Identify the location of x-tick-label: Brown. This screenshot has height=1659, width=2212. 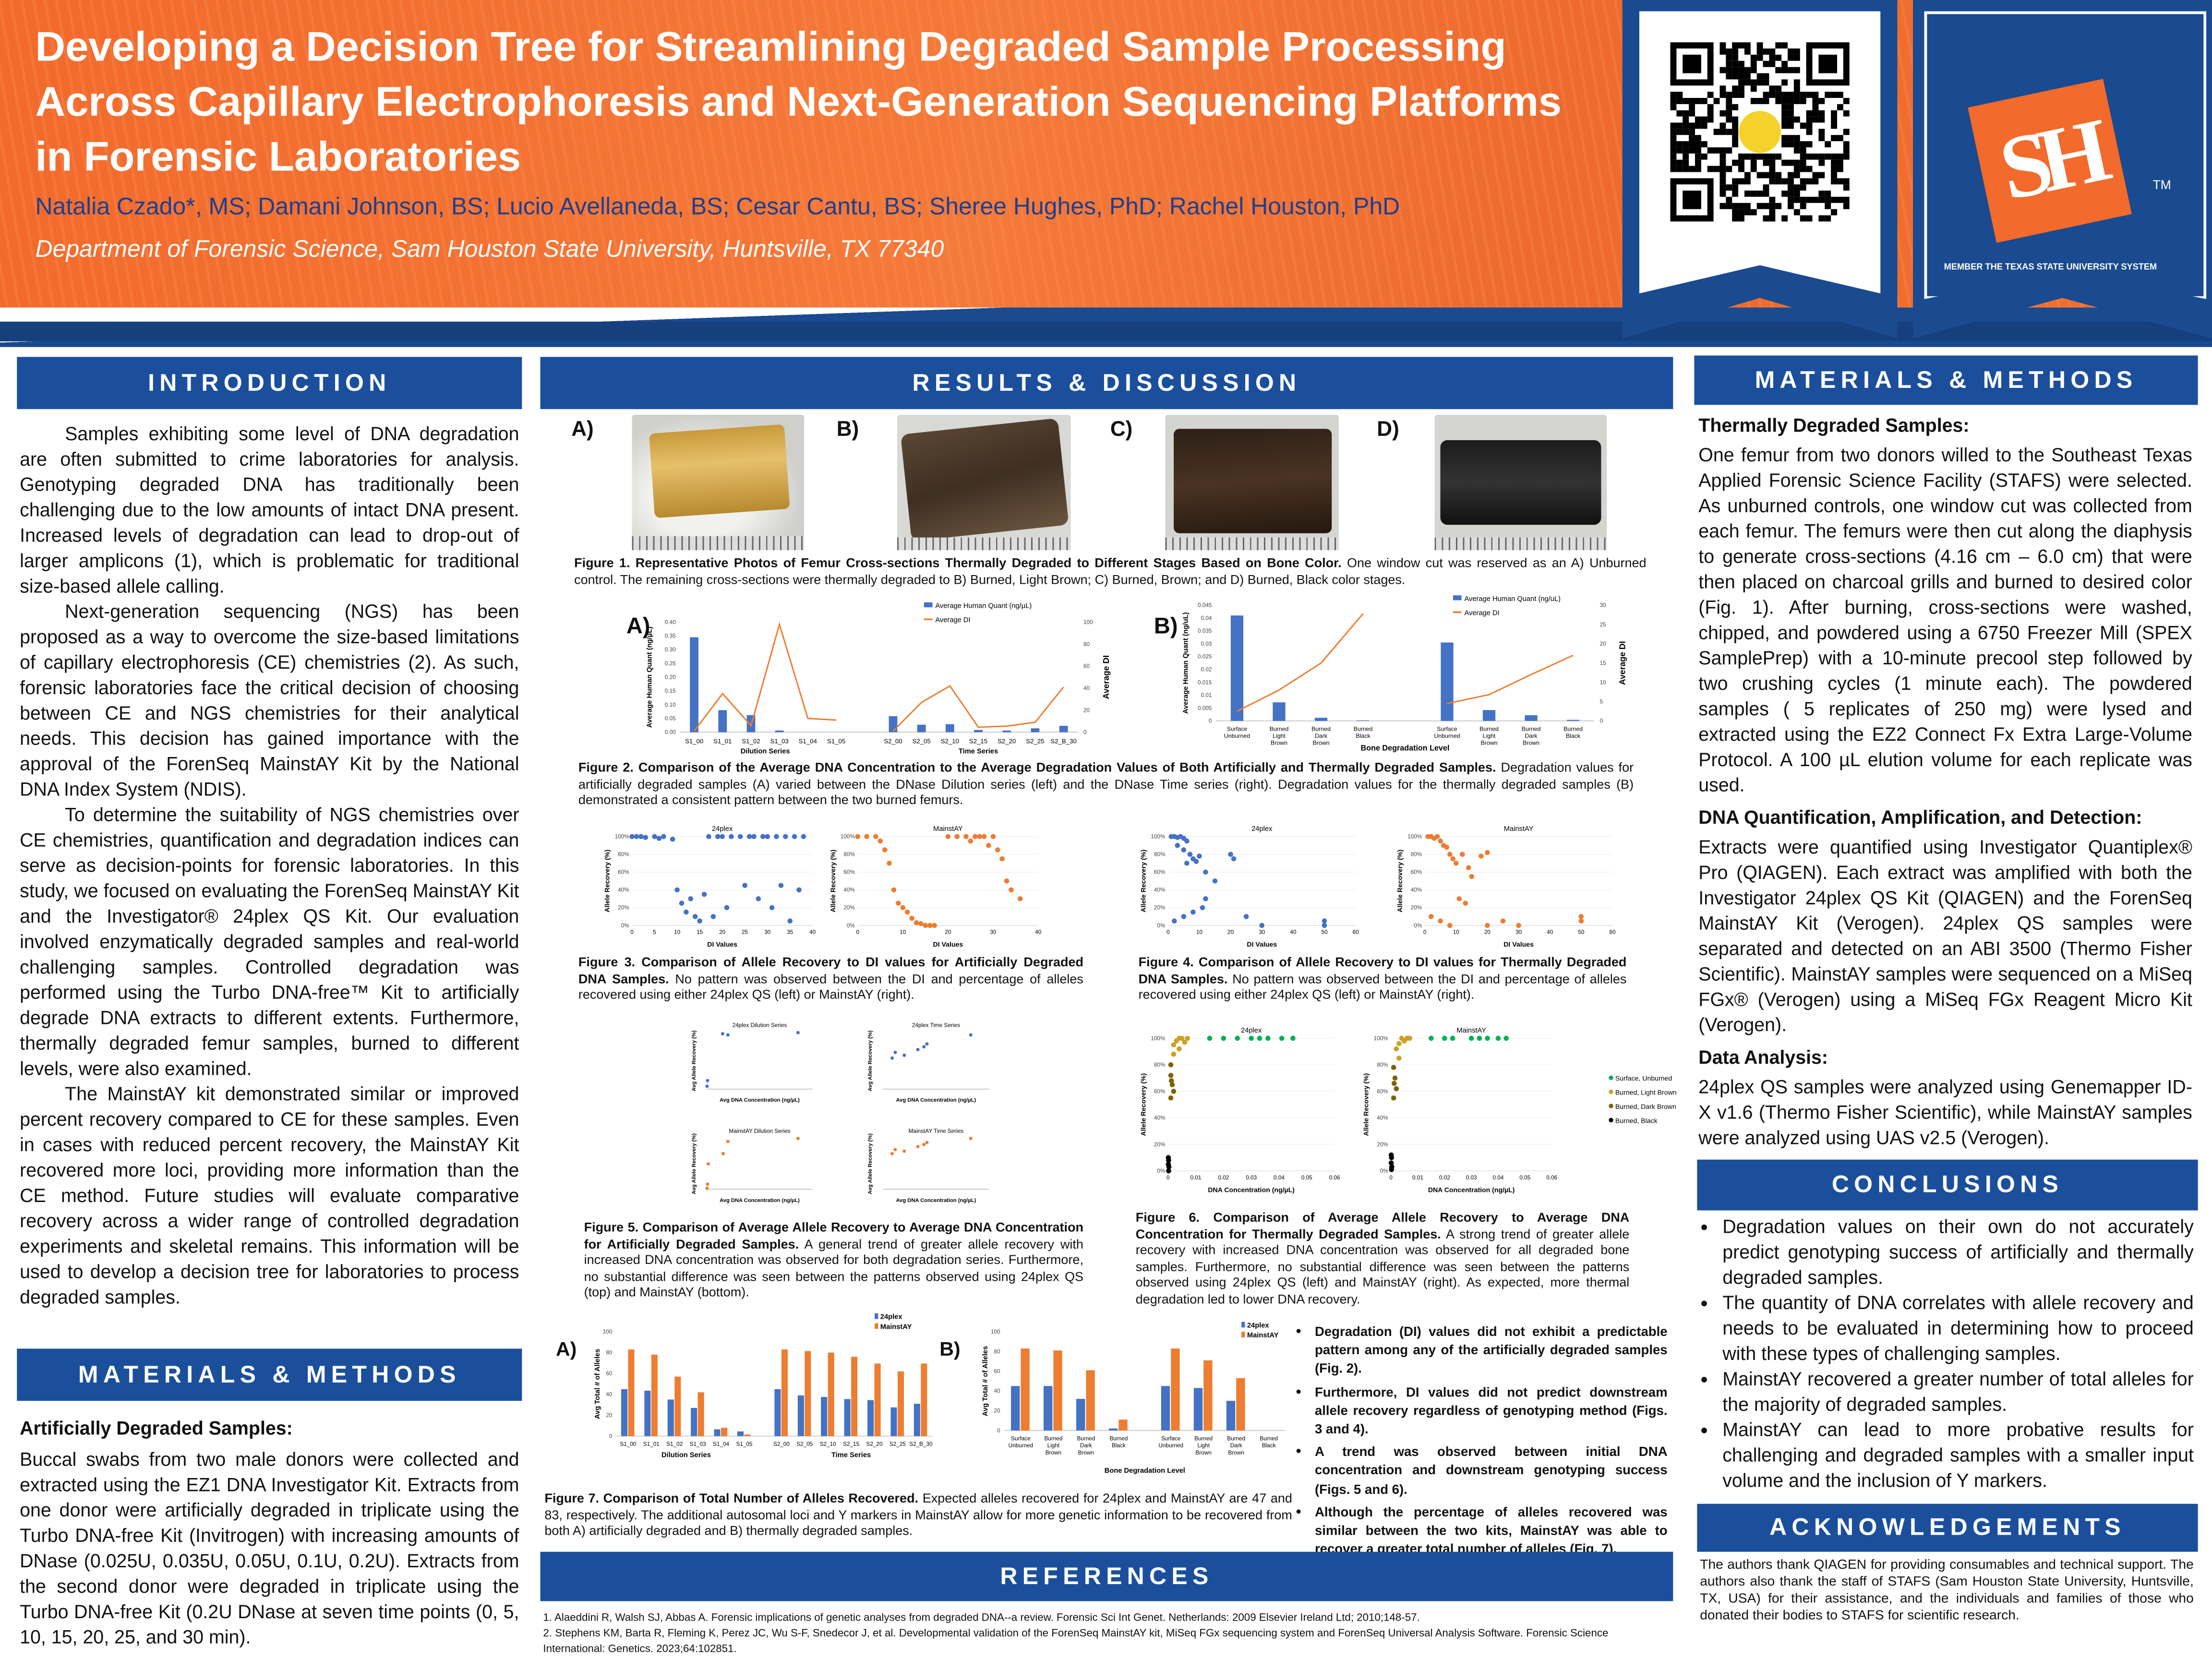
(1489, 743).